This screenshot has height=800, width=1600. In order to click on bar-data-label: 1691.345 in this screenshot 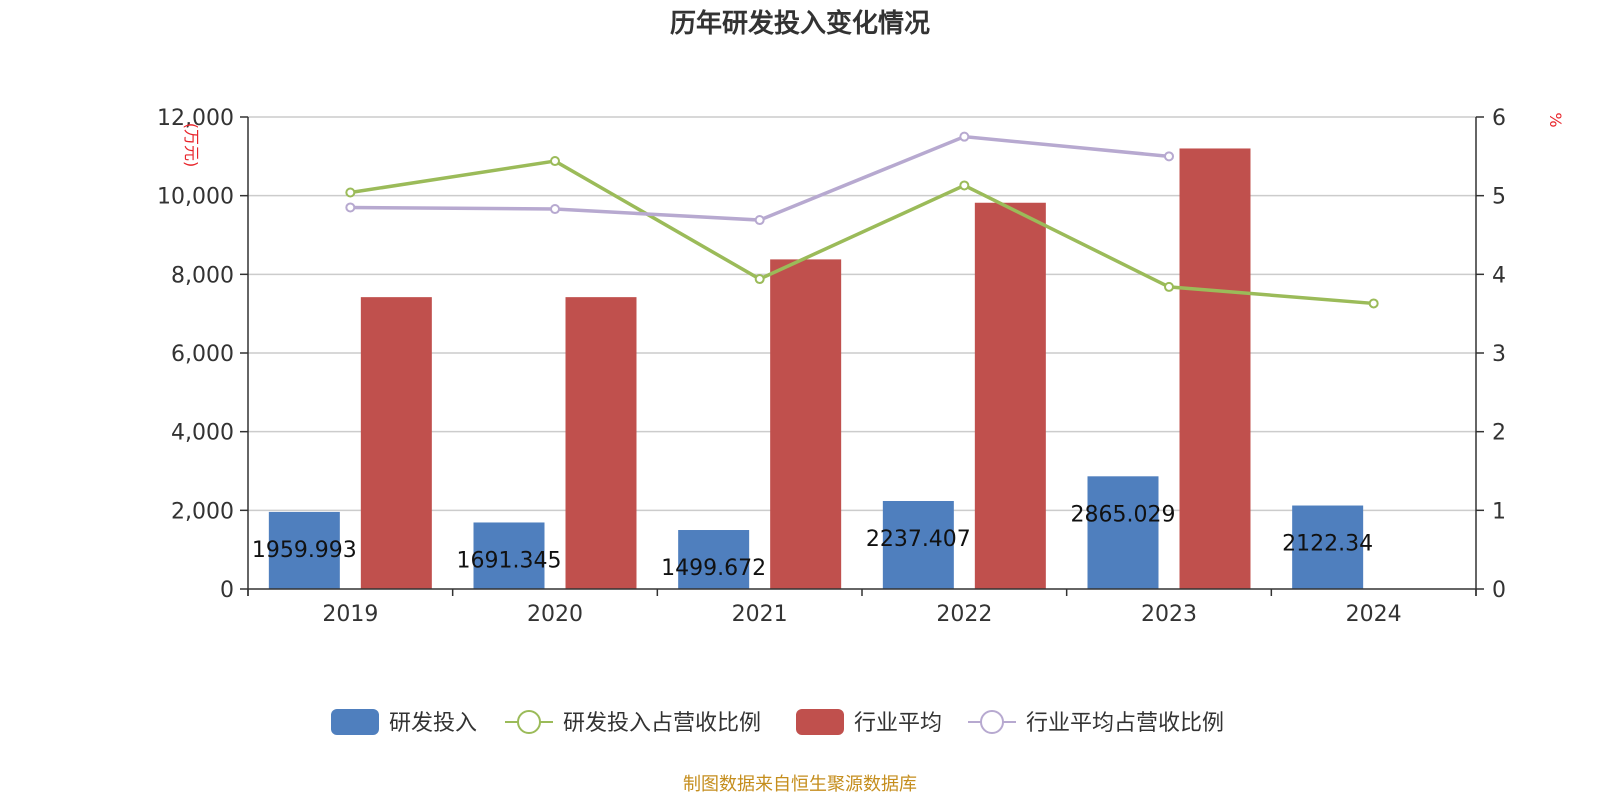, I will do `click(509, 560)`.